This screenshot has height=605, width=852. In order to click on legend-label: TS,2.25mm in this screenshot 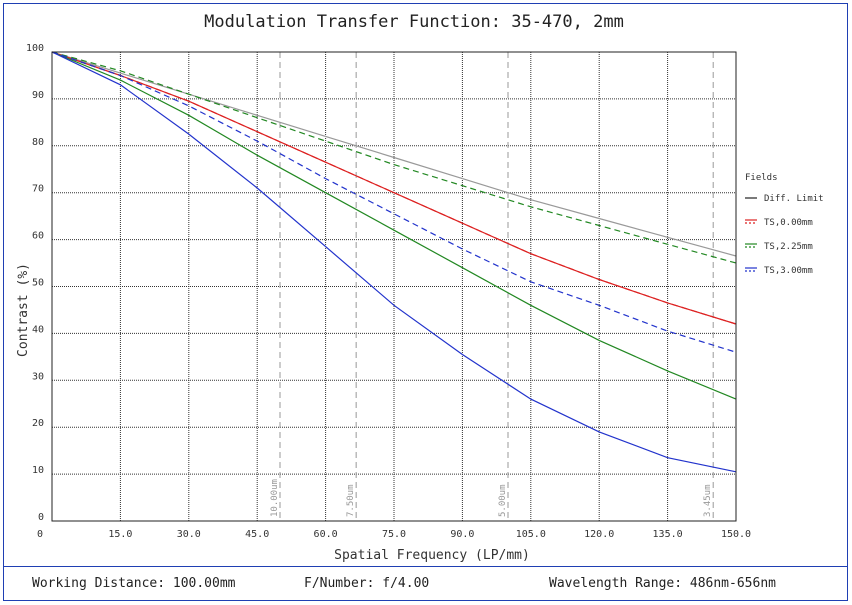, I will do `click(788, 247)`.